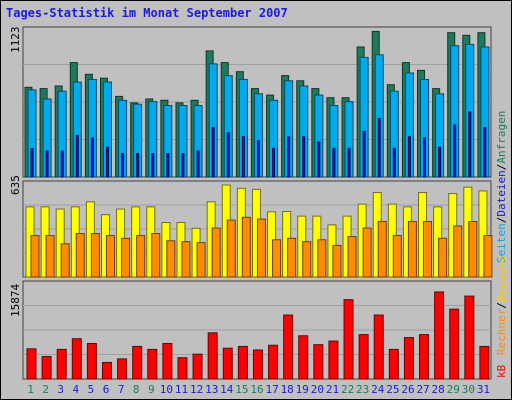 Image resolution: width=512 pixels, height=400 pixels. Describe the element at coordinates (483, 234) in the screenshot. I see `bar-besuche` at that location.